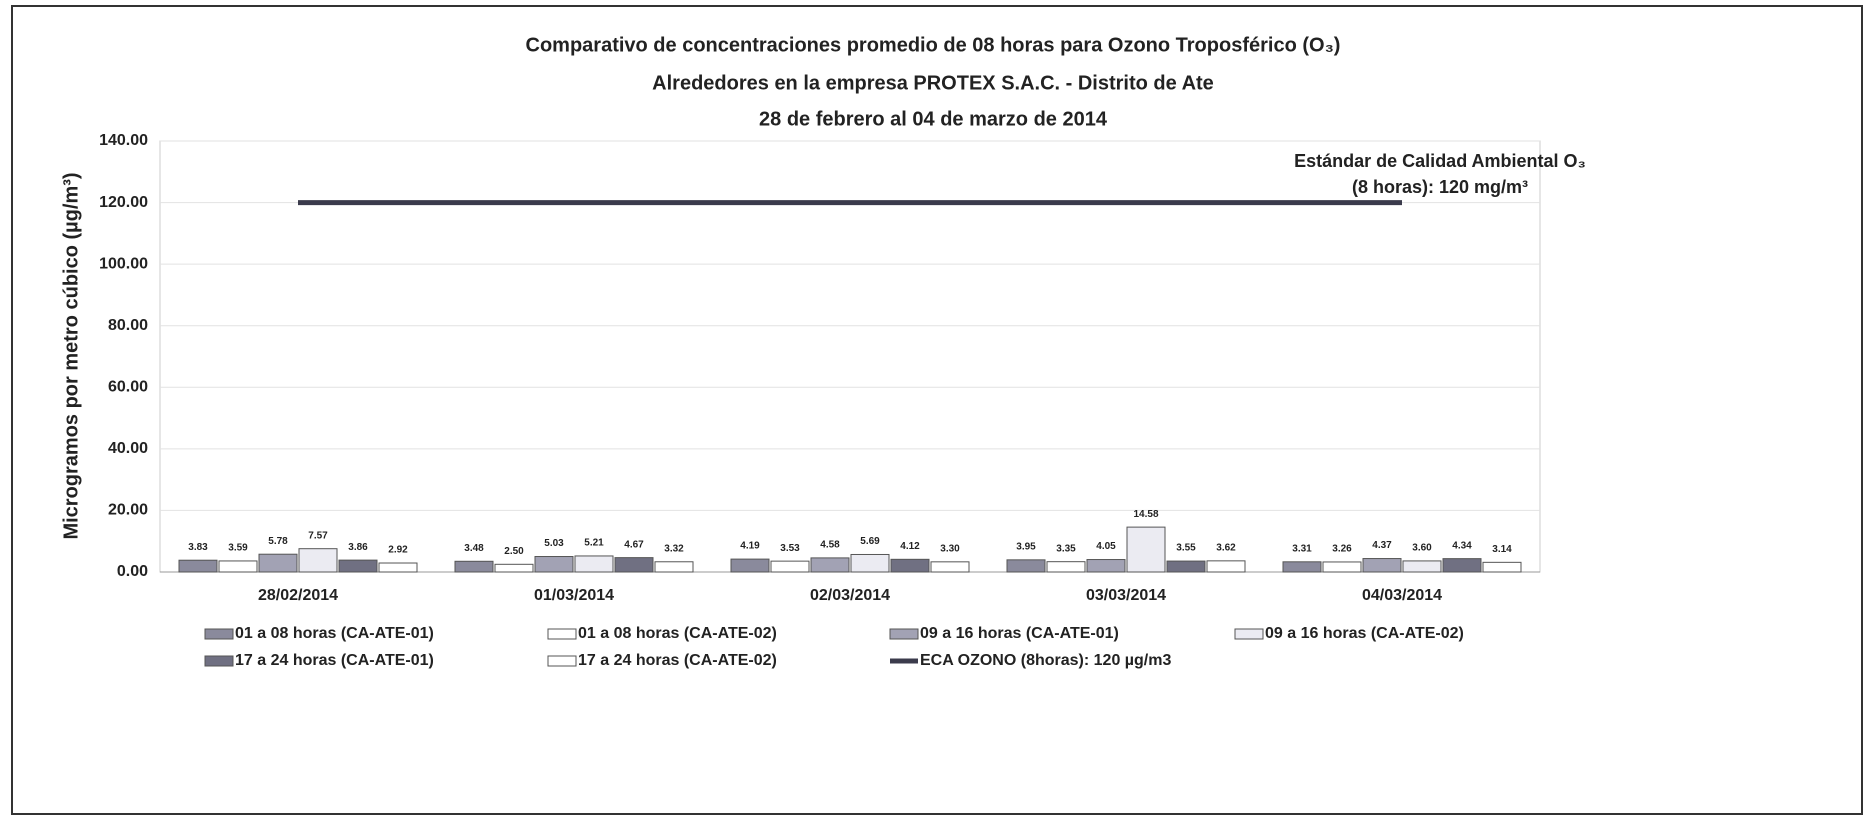 Image resolution: width=1867 pixels, height=817 pixels. I want to click on data-label: 3.86, so click(358, 547).